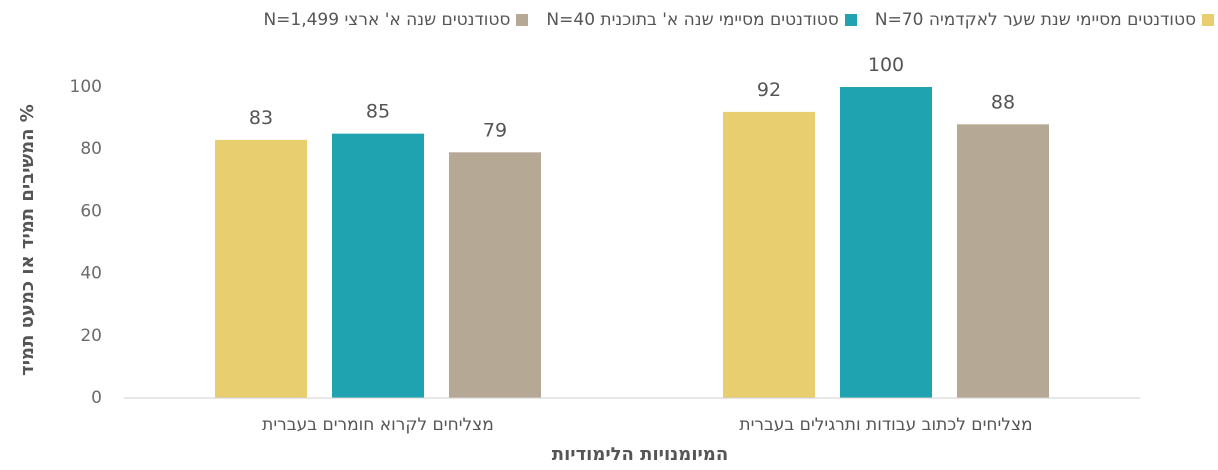 The image size is (1218, 470). What do you see at coordinates (769, 90) in the screenshot?
I see `bar-value-label: 92` at bounding box center [769, 90].